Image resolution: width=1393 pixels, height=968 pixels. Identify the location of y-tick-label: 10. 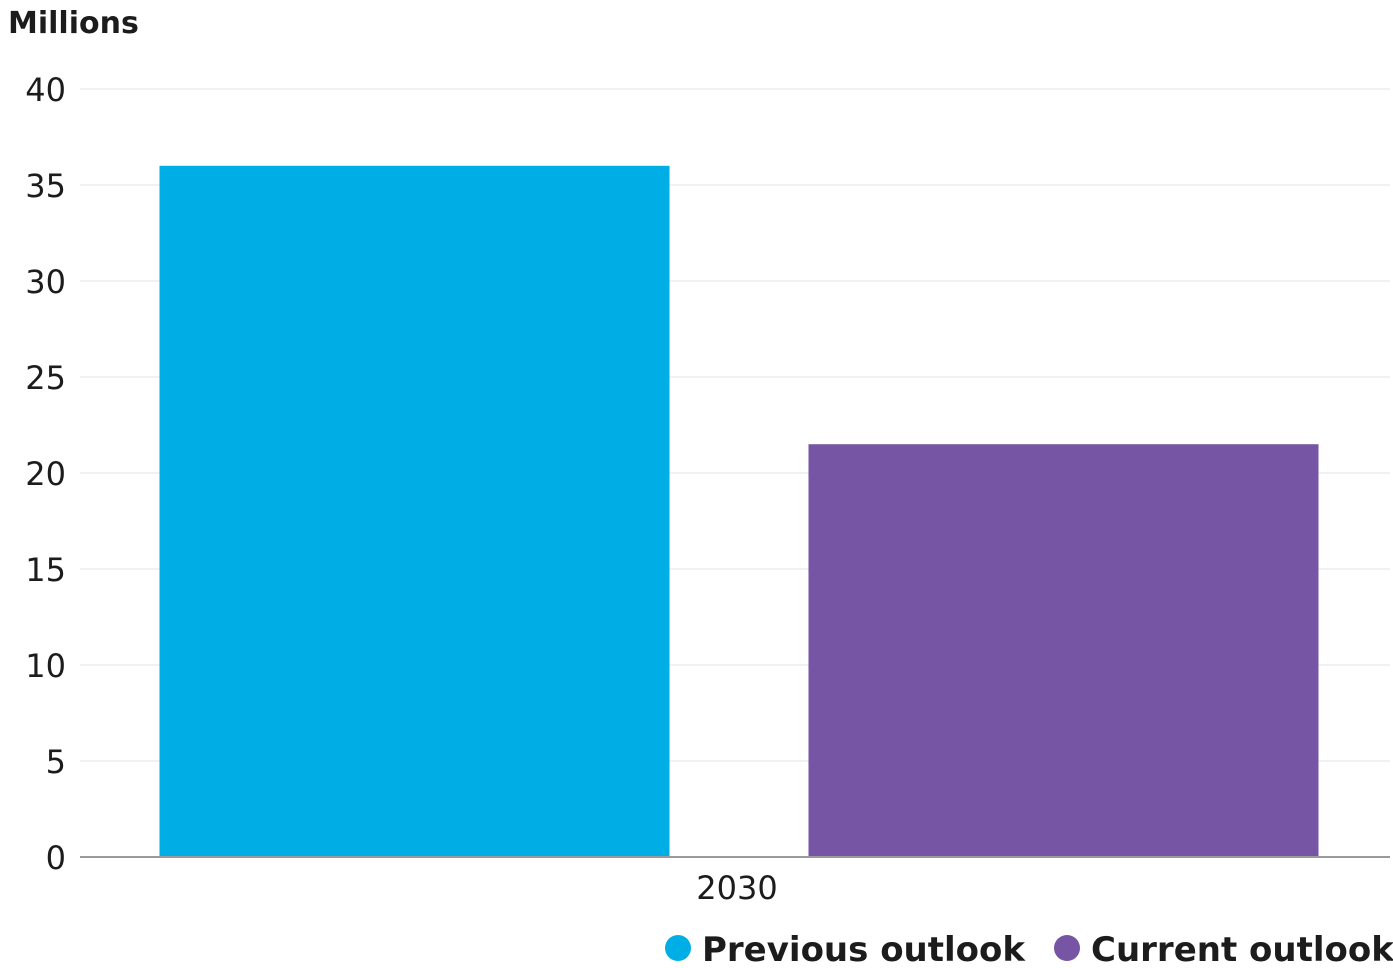
(45, 666).